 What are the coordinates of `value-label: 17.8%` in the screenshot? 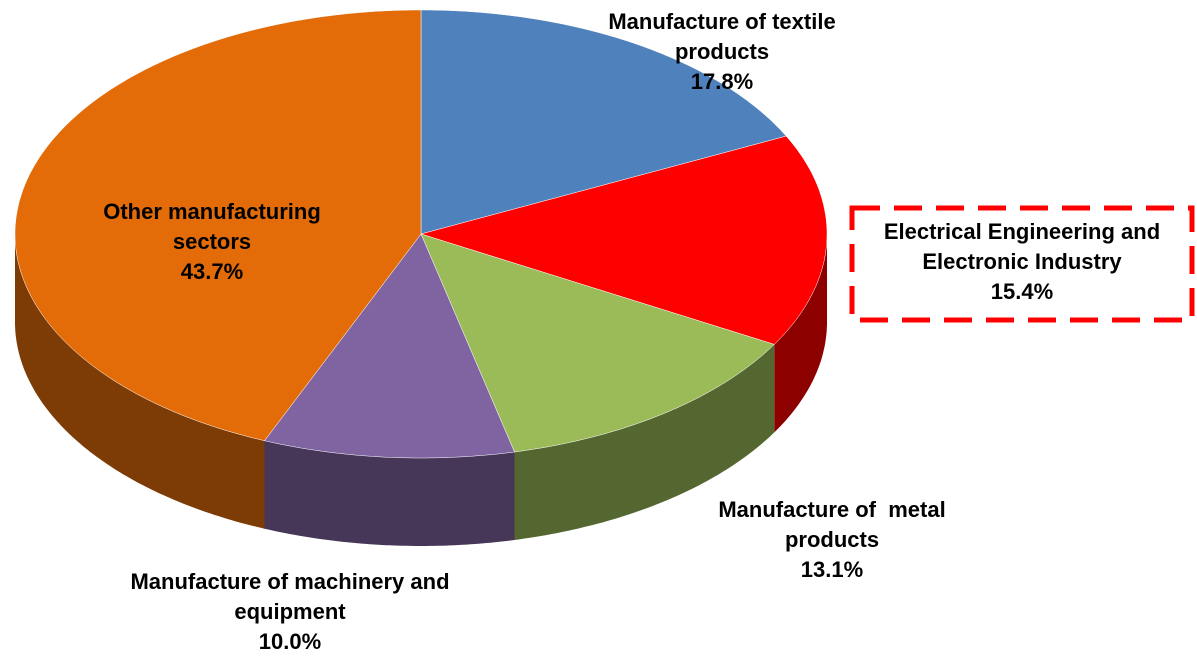 It's located at (722, 81).